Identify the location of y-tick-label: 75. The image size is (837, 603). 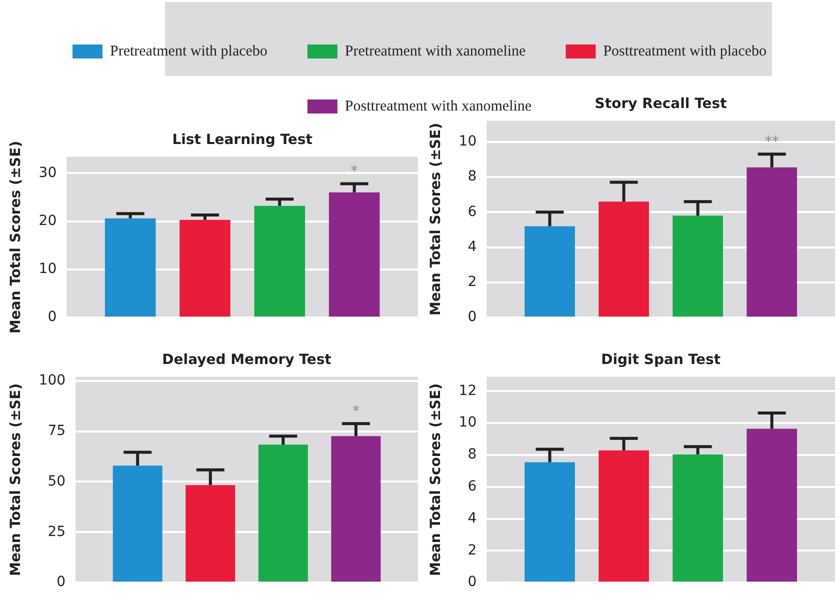
(57, 430).